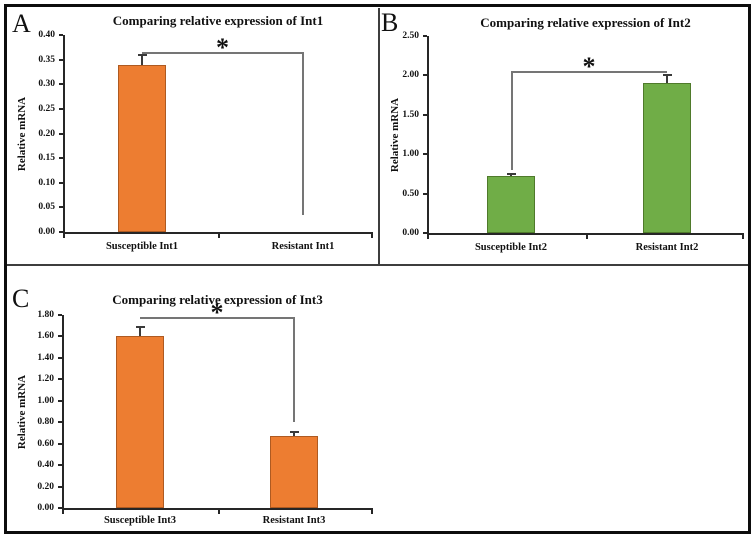 Image resolution: width=755 pixels, height=538 pixels. What do you see at coordinates (218, 20) in the screenshot?
I see `chart-title-int1: Comparing relative expression of Int1` at bounding box center [218, 20].